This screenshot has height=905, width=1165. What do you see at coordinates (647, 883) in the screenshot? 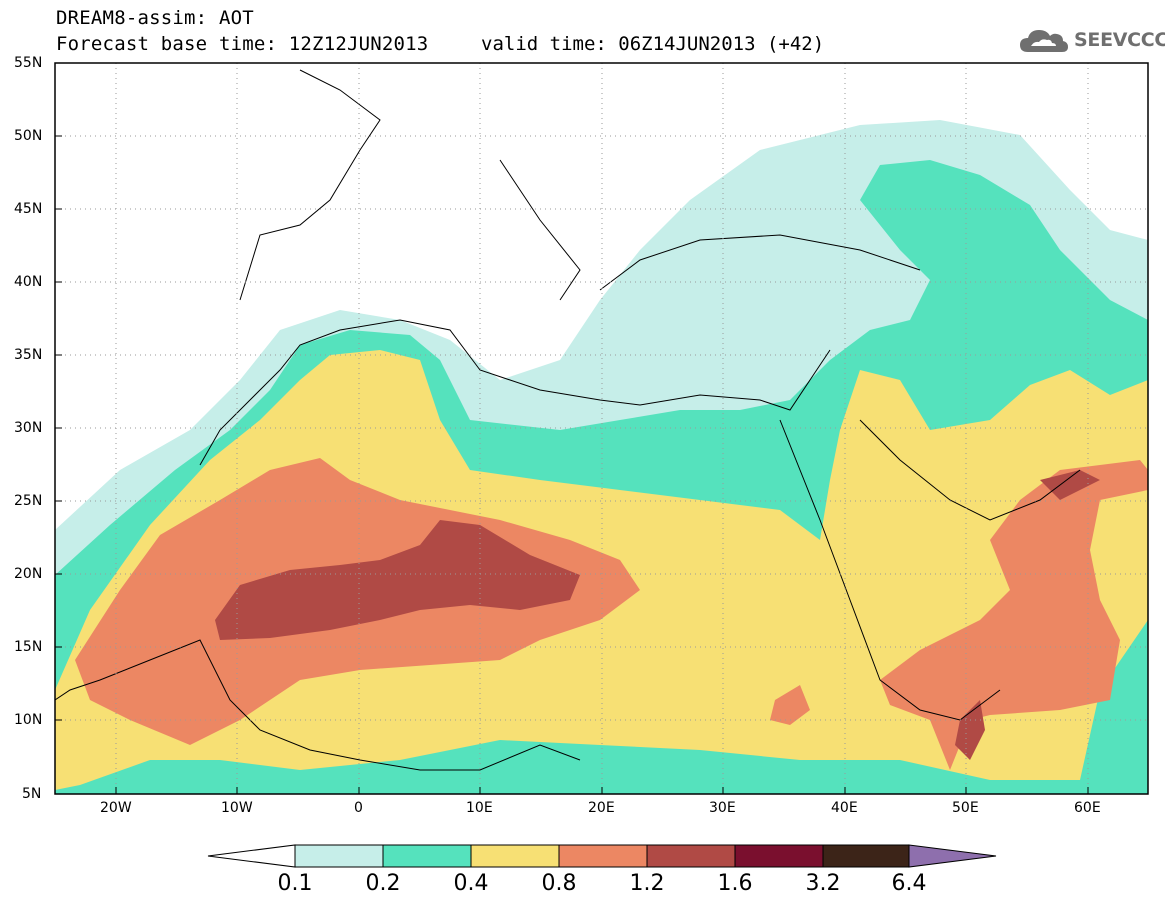
I see `colorbar-label: 1.2` at bounding box center [647, 883].